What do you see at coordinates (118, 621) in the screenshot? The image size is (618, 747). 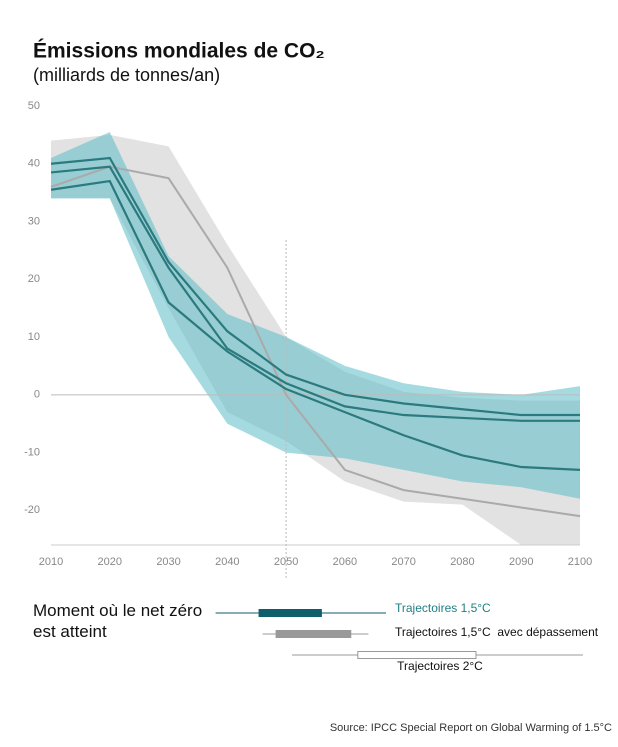 I see `net-zero-label: Moment où le net zéro est atteint` at bounding box center [118, 621].